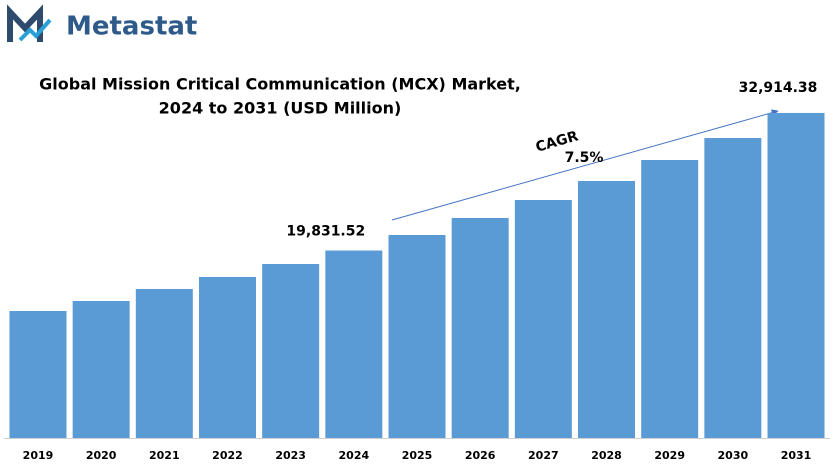 This screenshot has width=834, height=465. I want to click on x-tick-label: 2024, so click(354, 455).